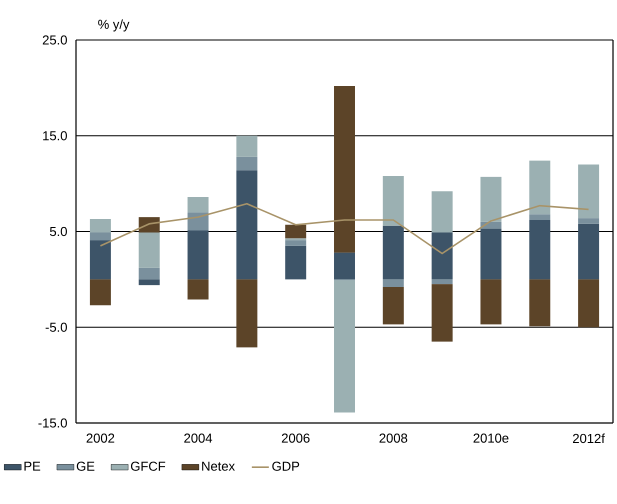 This screenshot has width=617, height=504. Describe the element at coordinates (54, 40) in the screenshot. I see `y-tick-label: 25.0` at that location.